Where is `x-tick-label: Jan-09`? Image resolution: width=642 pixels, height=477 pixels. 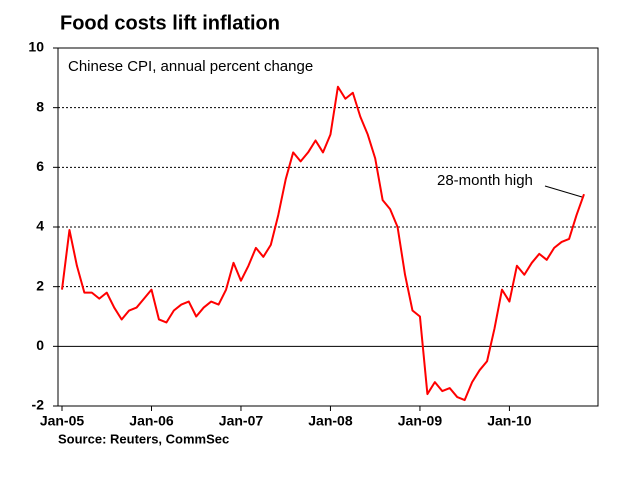
x-tick-label: Jan-09 is located at coordinates (420, 421).